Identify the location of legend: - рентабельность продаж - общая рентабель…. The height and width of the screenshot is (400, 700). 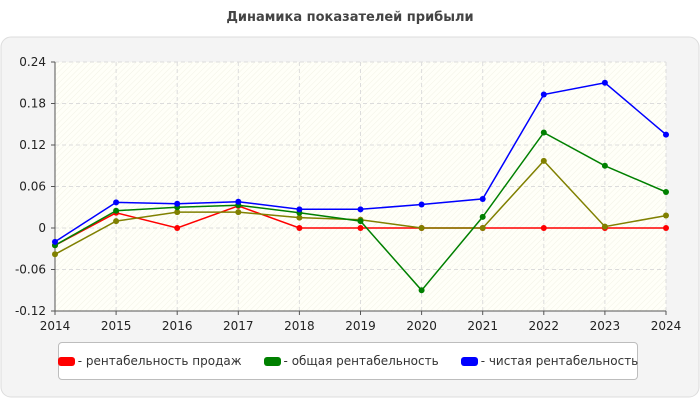
(348, 361).